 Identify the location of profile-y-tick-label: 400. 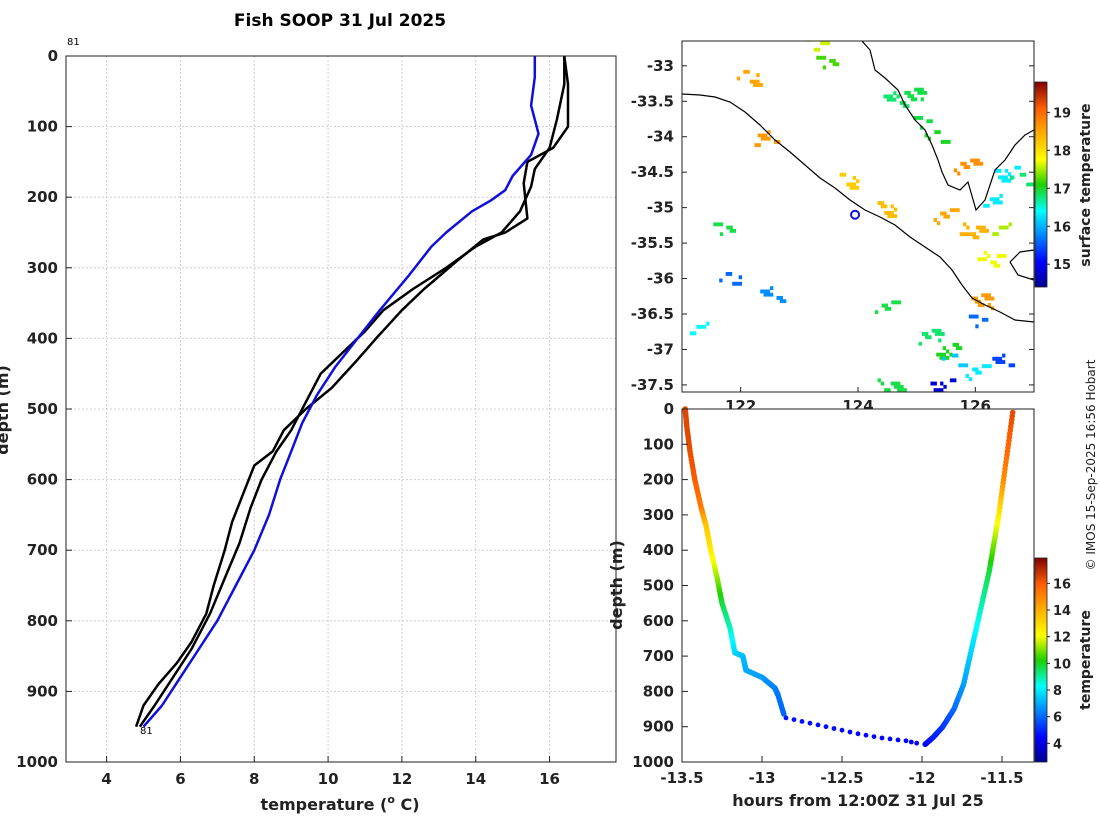
(42, 338).